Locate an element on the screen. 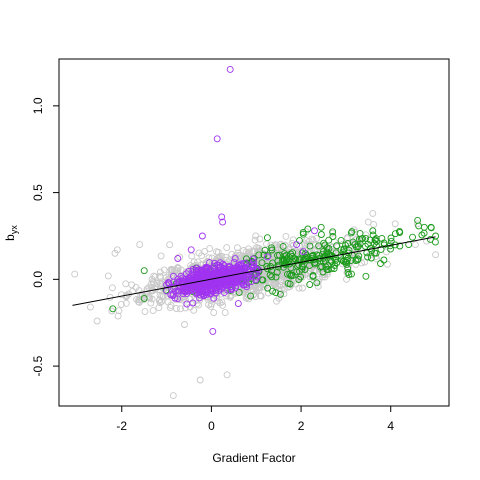 Image resolution: width=480 pixels, height=480 pixels. y-axis-title-subscript: yx is located at coordinates (14, 230).